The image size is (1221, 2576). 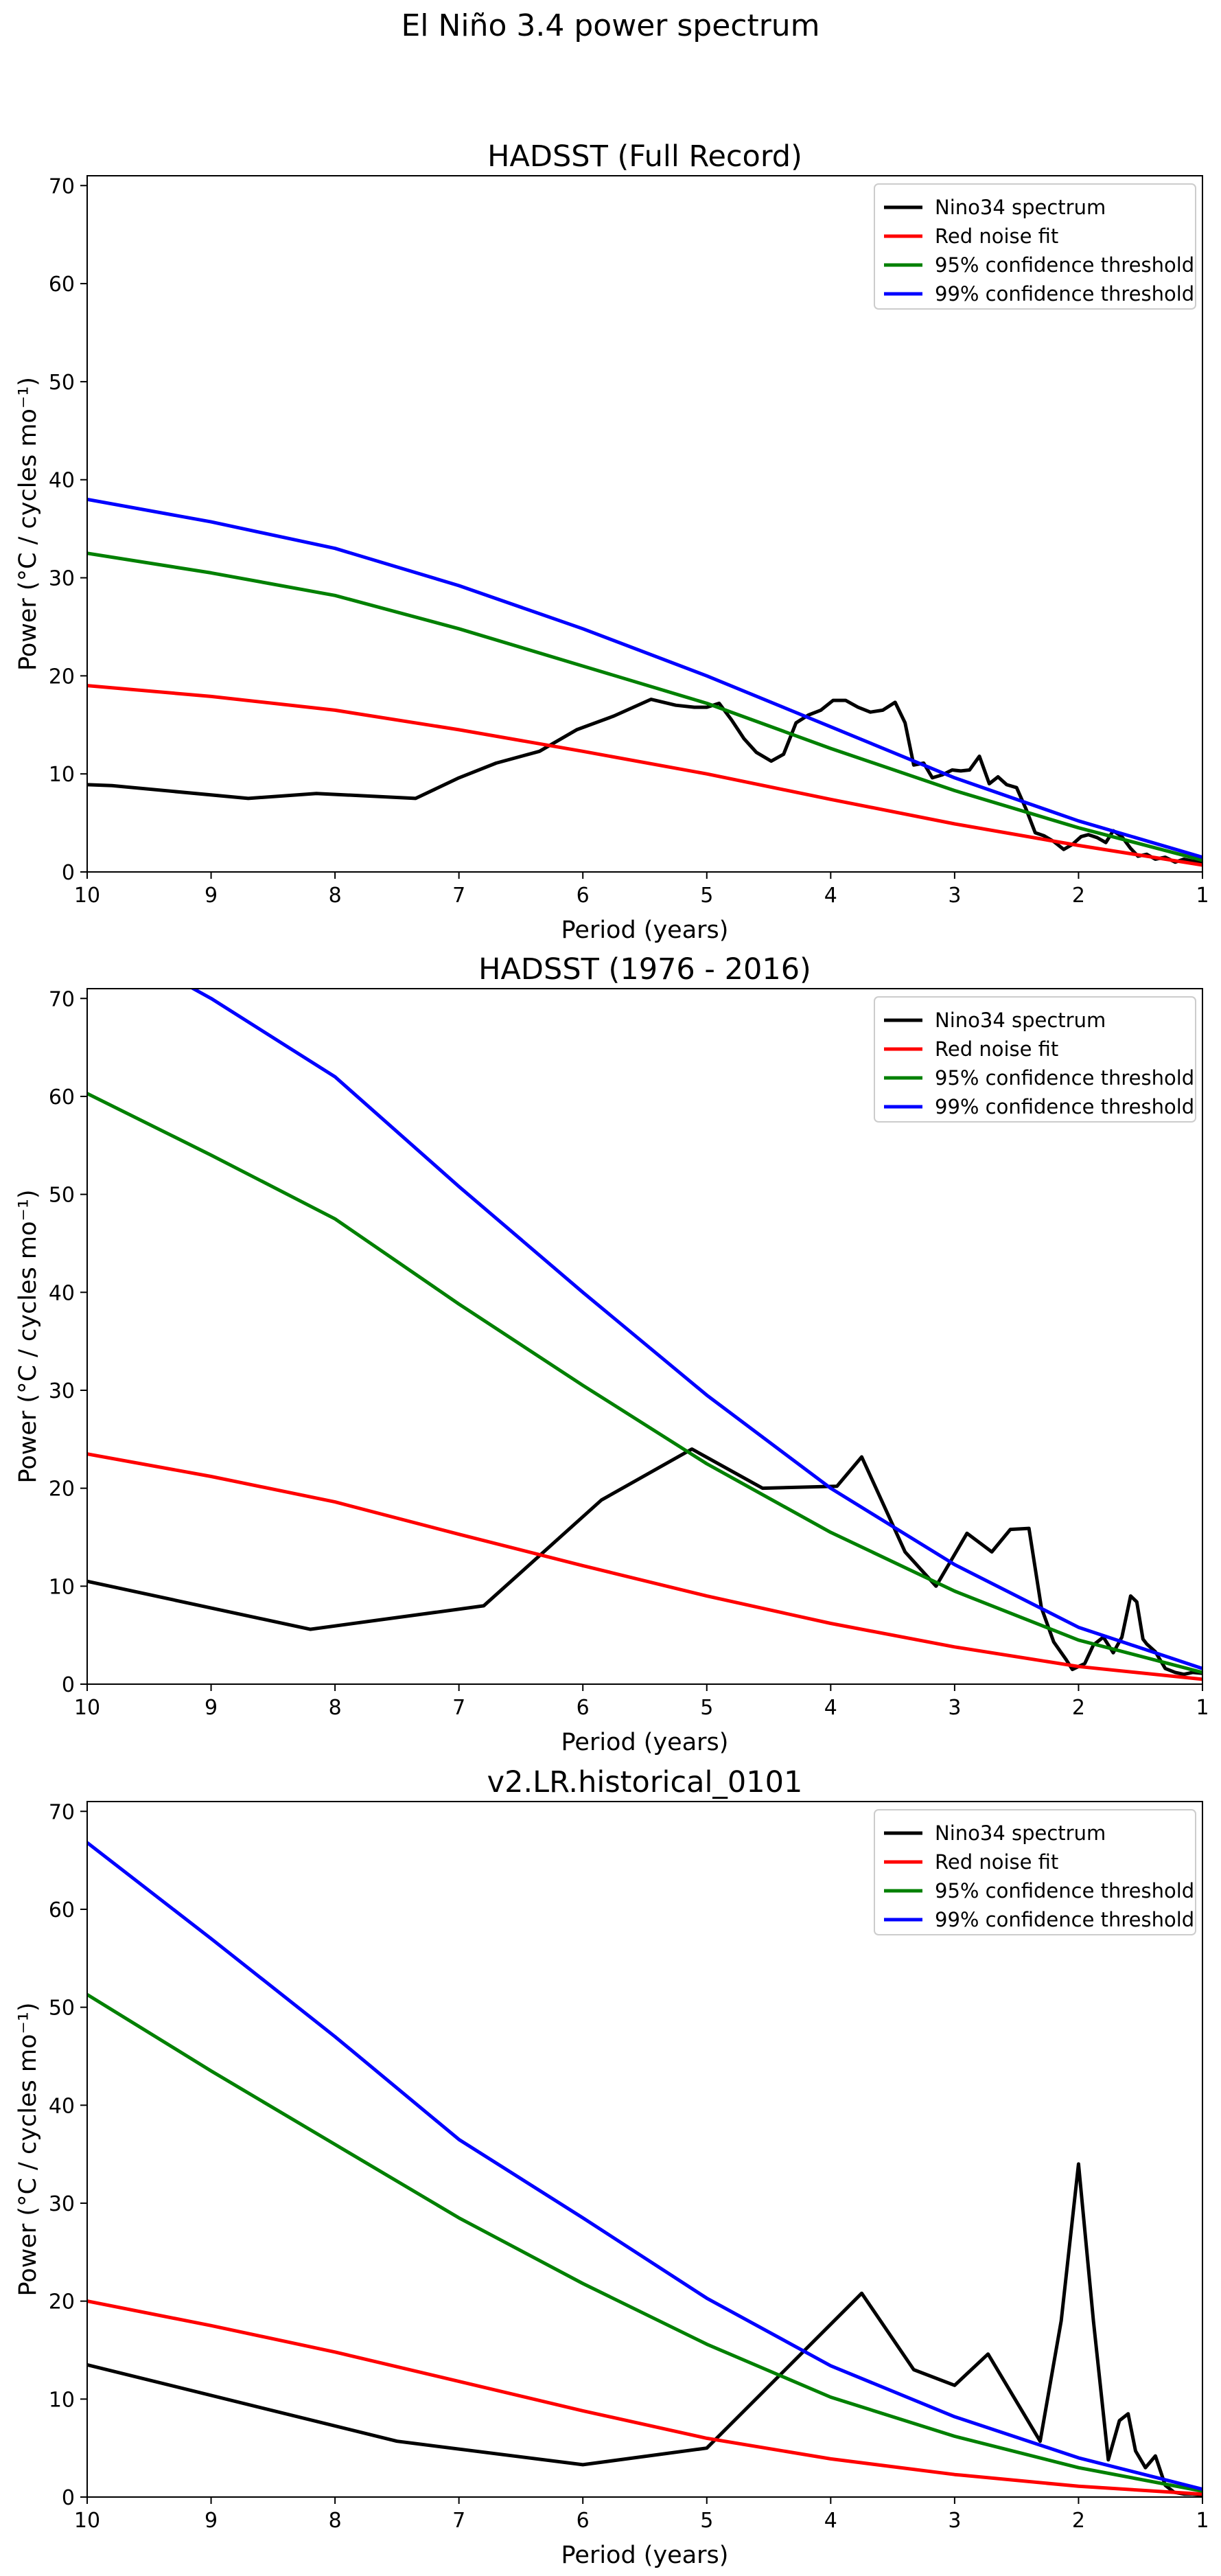 What do you see at coordinates (644, 969) in the screenshot?
I see `panel-title: HADSST (1976 - 2016)` at bounding box center [644, 969].